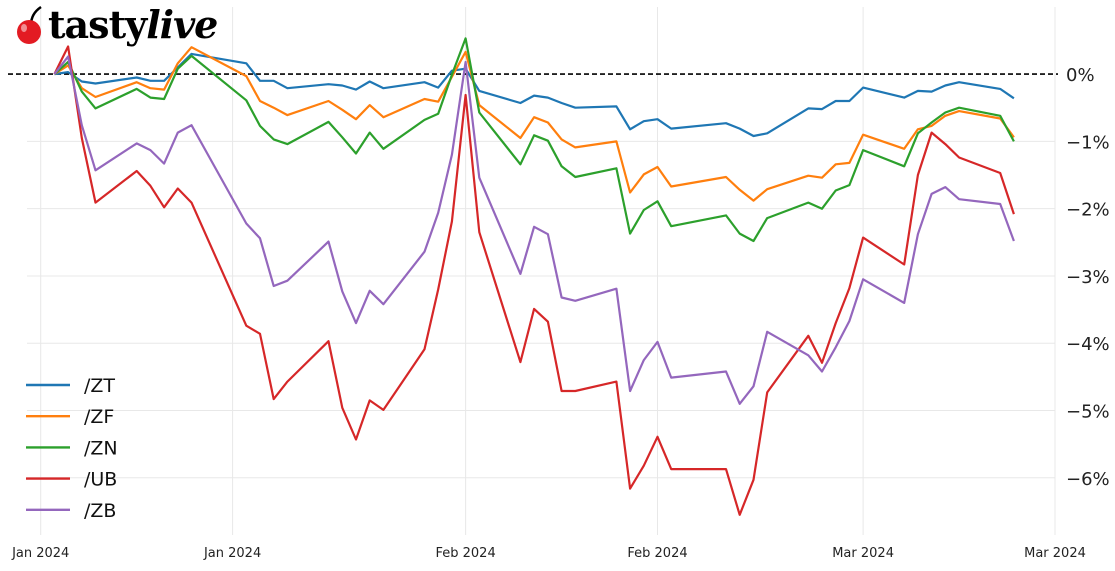 The height and width of the screenshot is (571, 1115). Describe the element at coordinates (71, 480) in the screenshot. I see `legend-item: /UB` at that location.